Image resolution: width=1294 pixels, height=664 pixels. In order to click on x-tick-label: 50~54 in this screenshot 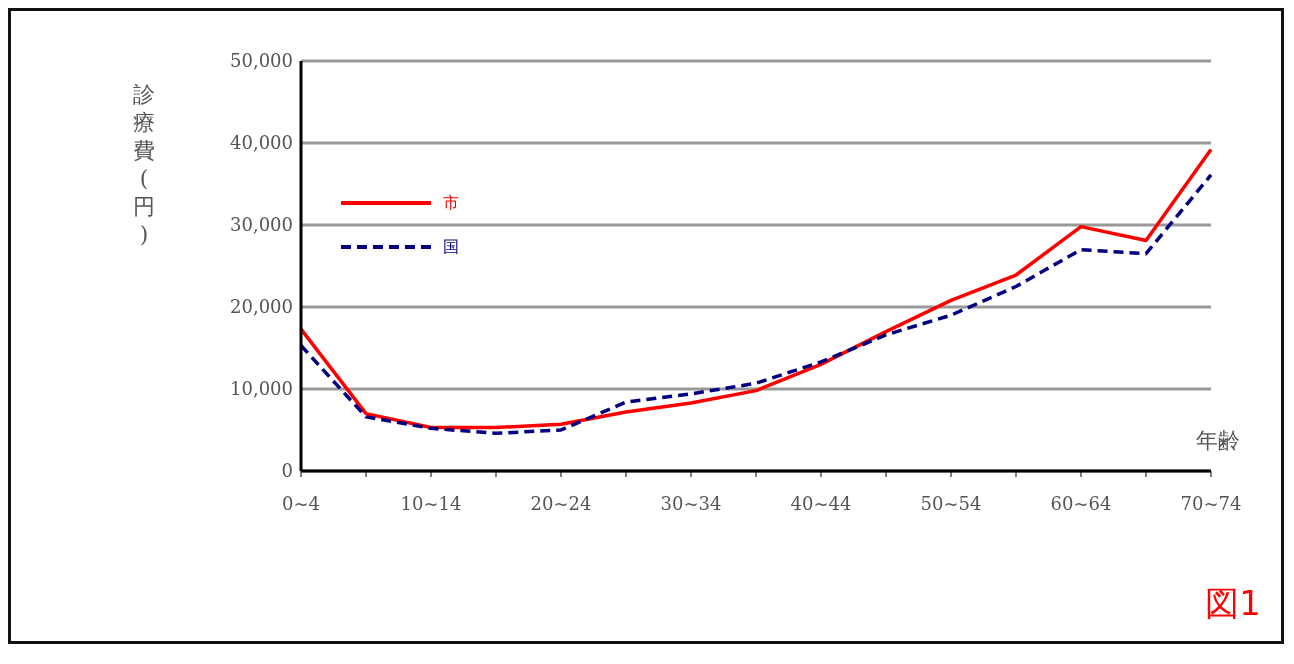, I will do `click(951, 503)`.